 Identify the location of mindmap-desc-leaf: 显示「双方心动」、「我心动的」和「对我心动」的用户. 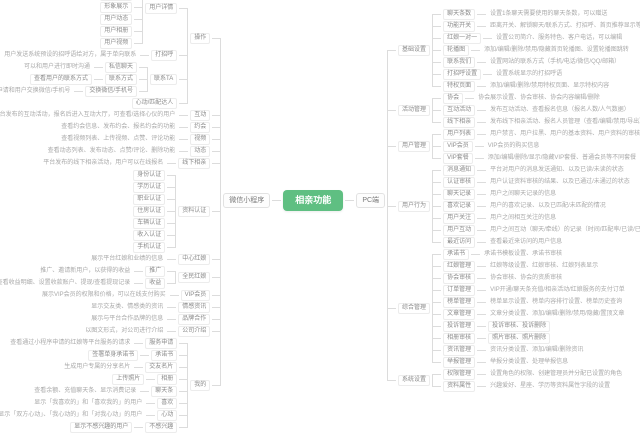
(71, 414).